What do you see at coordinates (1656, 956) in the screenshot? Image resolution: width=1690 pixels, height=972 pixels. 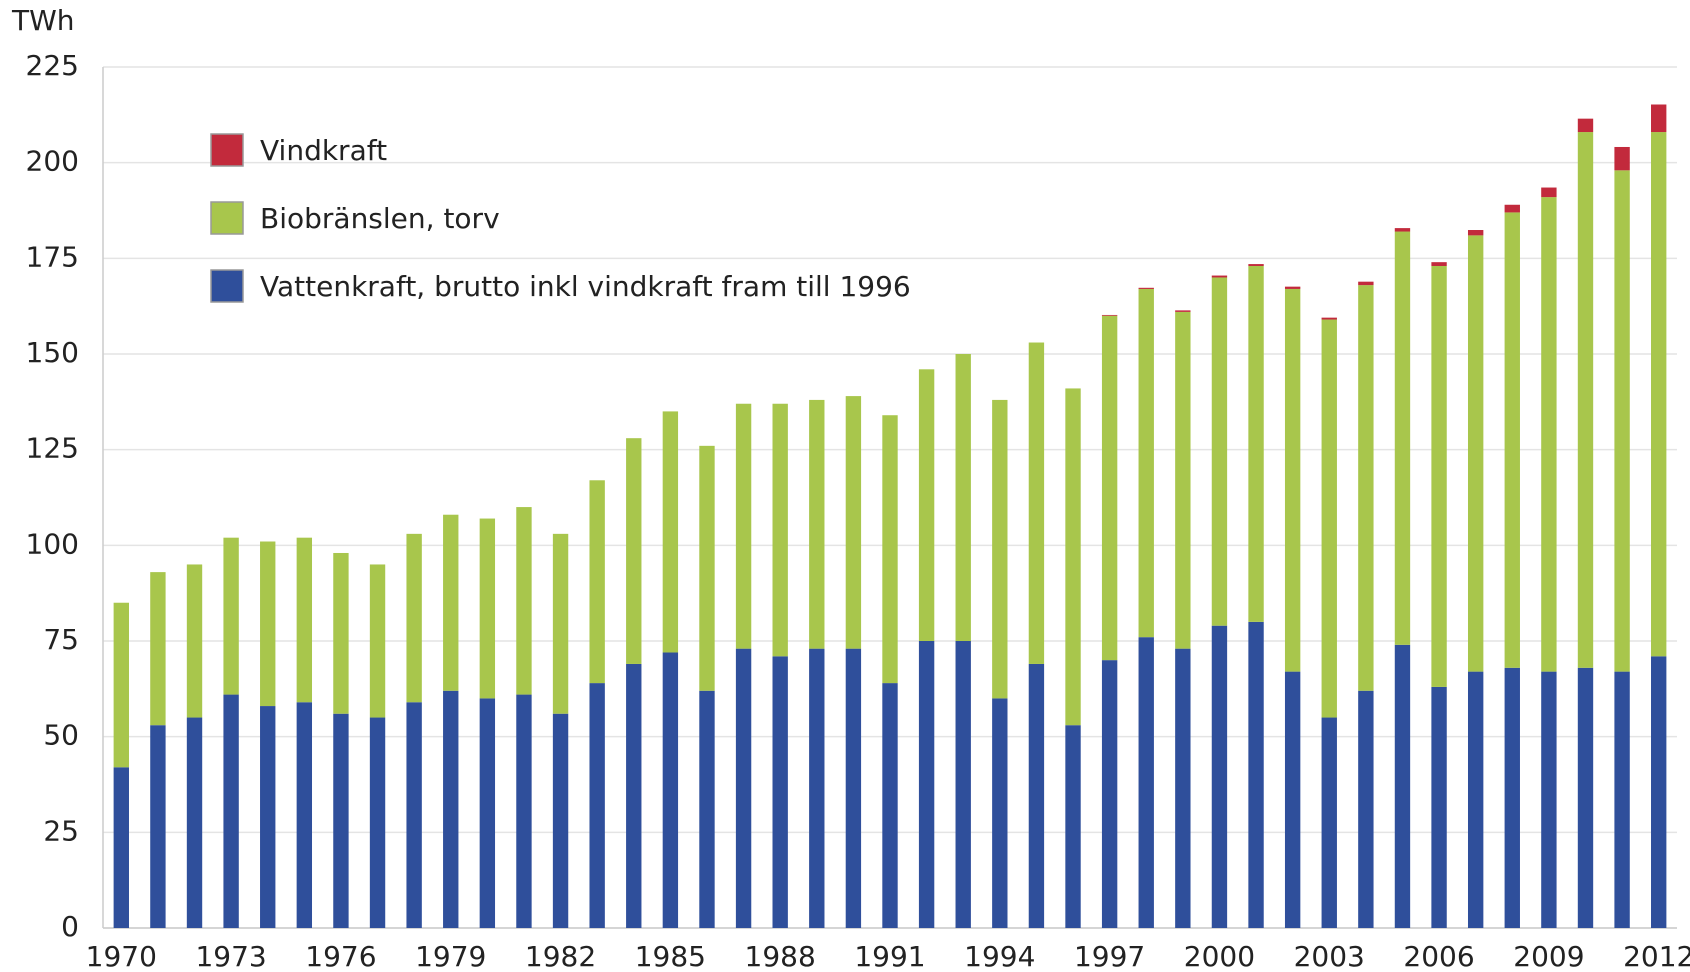 I see `x-tick-label: 2012` at bounding box center [1656, 956].